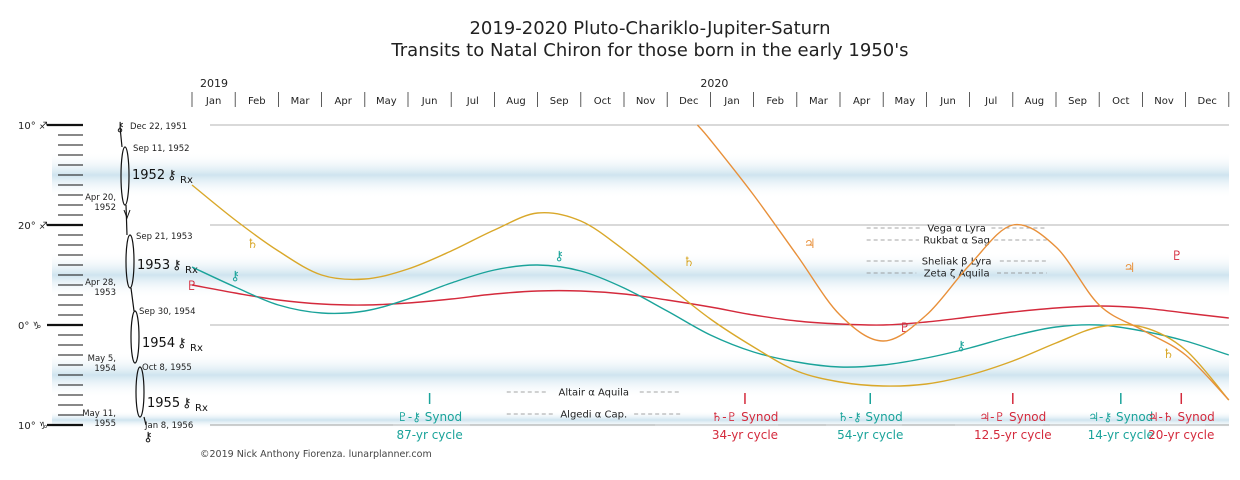 Image resolution: width=1240 pixels, height=480 pixels. Describe the element at coordinates (30, 326) in the screenshot. I see `y-axis-label: 0° ♑` at that location.